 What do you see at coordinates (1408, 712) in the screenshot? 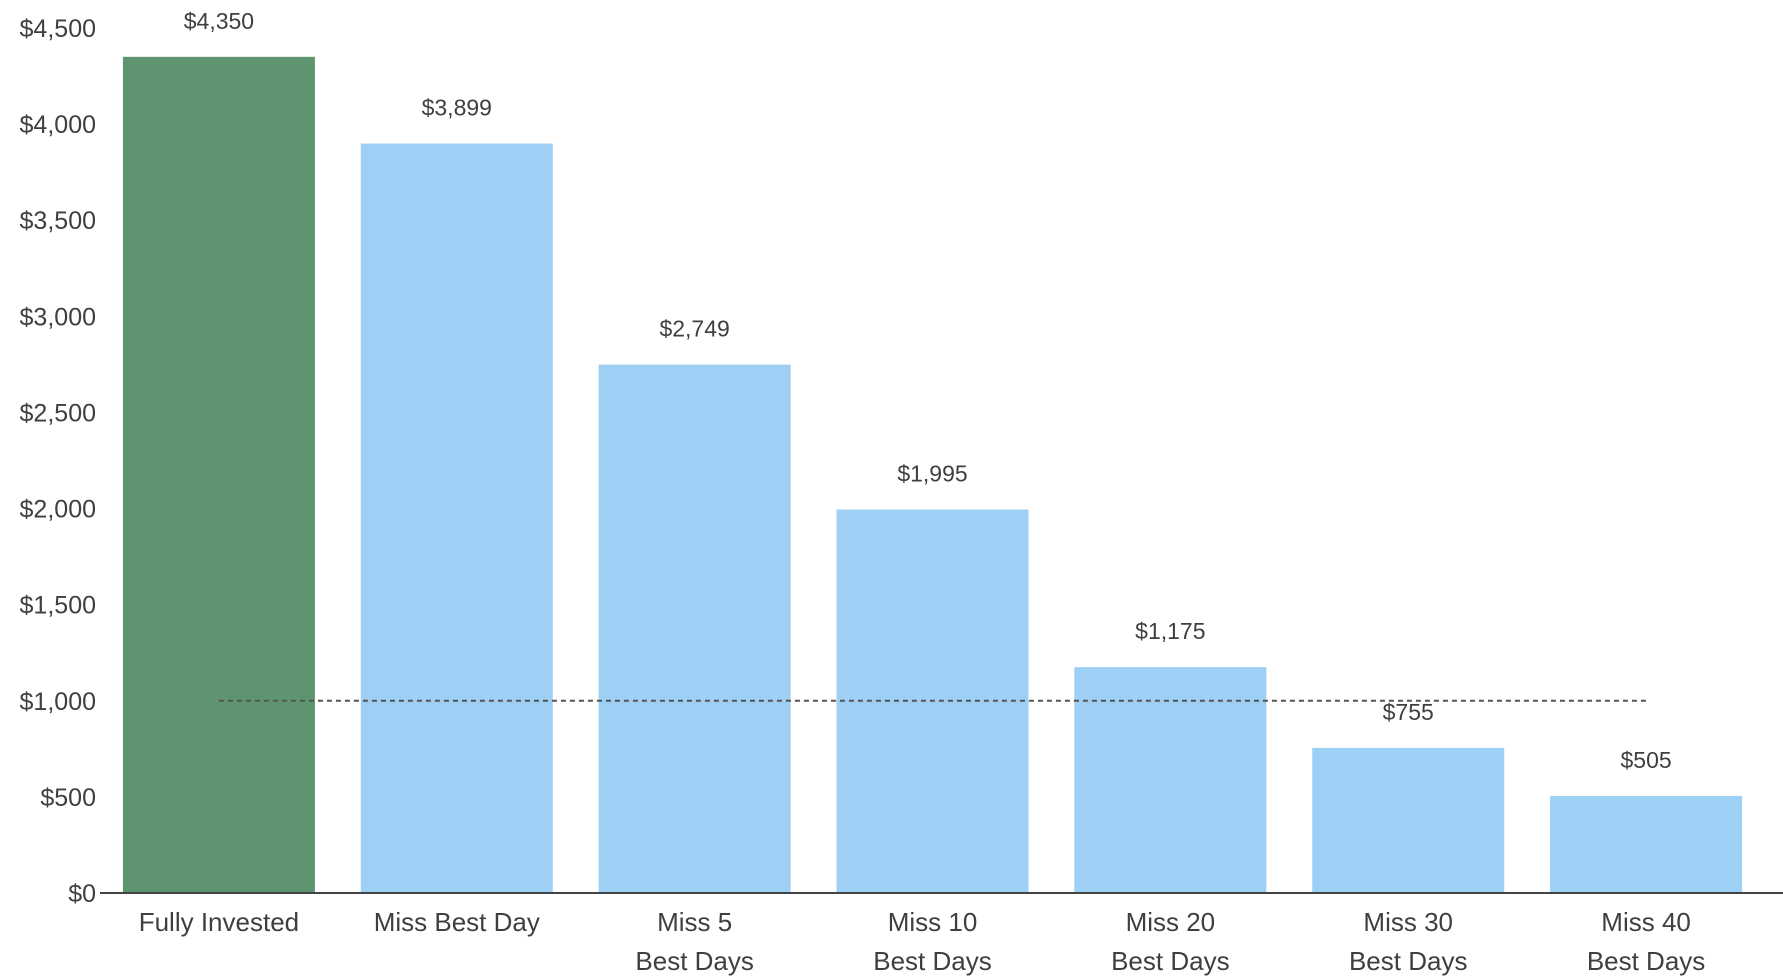
I see `value-label: $755` at bounding box center [1408, 712].